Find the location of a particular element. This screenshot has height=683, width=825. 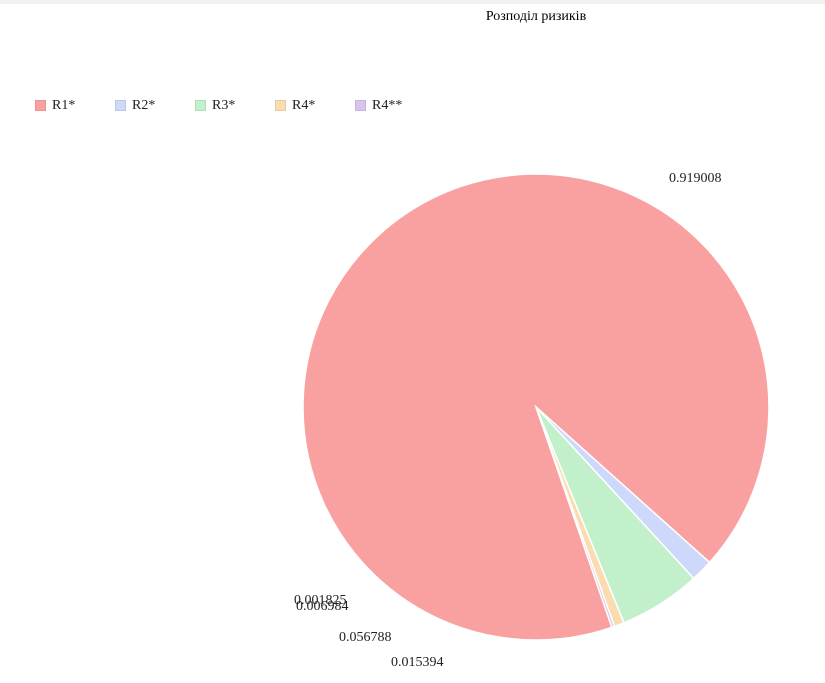

top-strip is located at coordinates (412, 2).